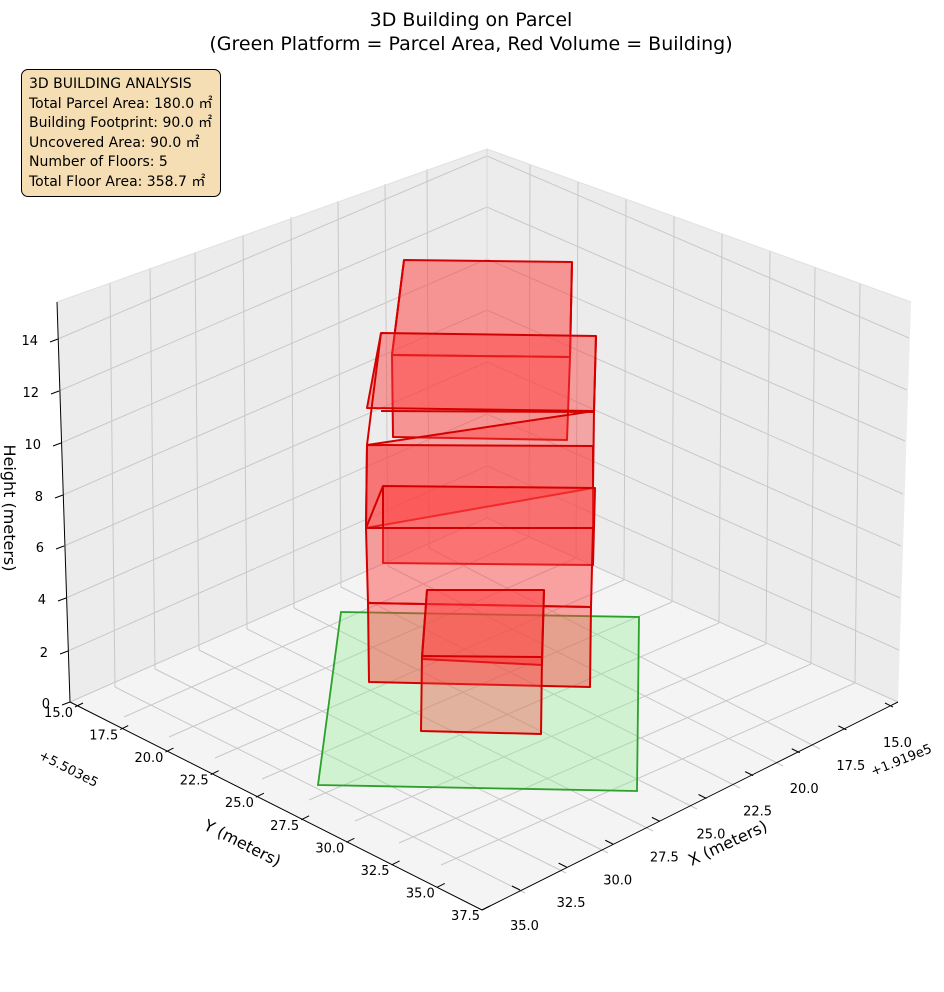  What do you see at coordinates (9, 508) in the screenshot?
I see `z-axis-label: Height (meters)` at bounding box center [9, 508].